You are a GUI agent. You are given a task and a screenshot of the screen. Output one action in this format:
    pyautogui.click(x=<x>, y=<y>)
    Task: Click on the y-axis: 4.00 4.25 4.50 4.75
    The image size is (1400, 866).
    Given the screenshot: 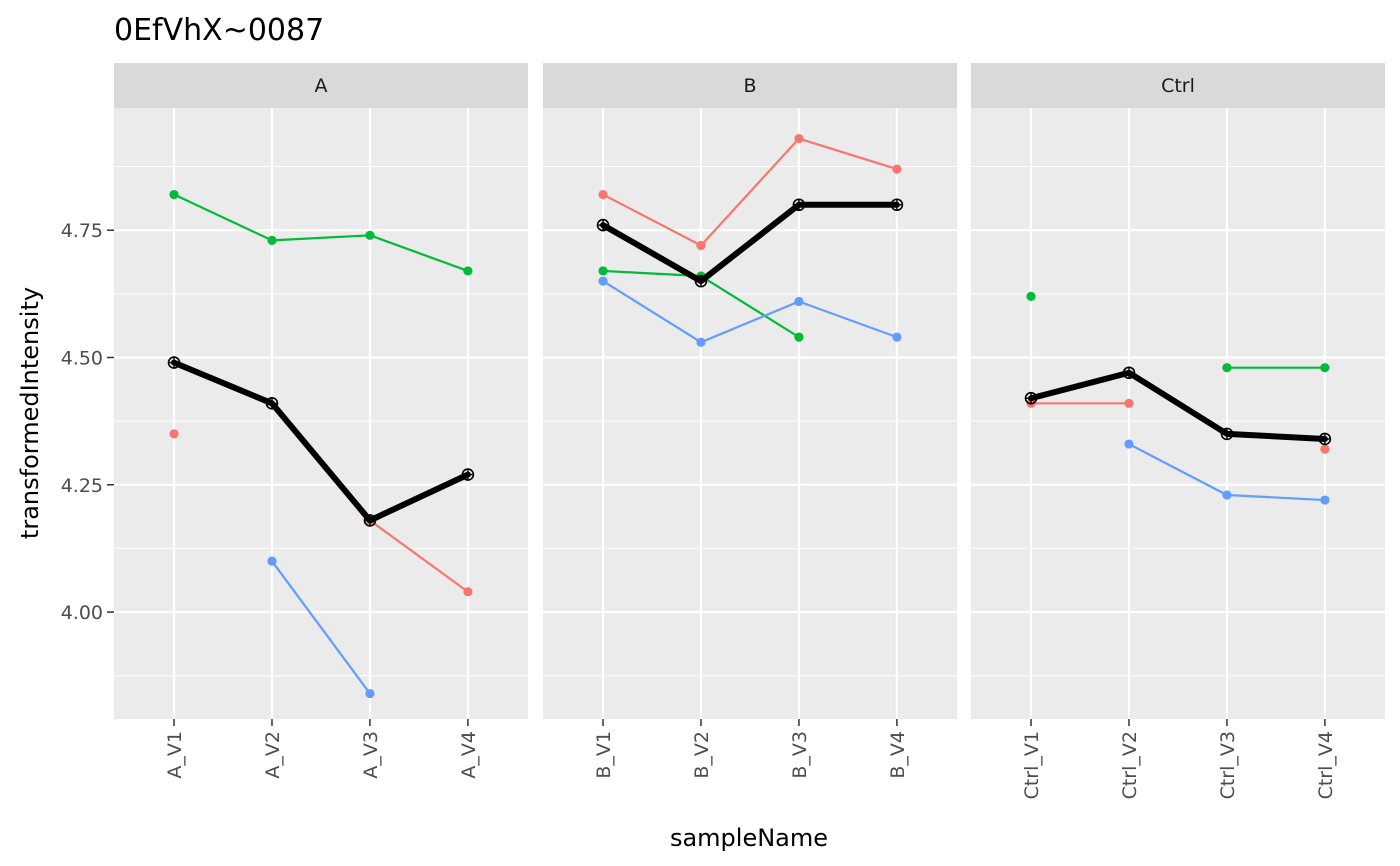 What is the action you would take?
    pyautogui.click(x=87, y=422)
    